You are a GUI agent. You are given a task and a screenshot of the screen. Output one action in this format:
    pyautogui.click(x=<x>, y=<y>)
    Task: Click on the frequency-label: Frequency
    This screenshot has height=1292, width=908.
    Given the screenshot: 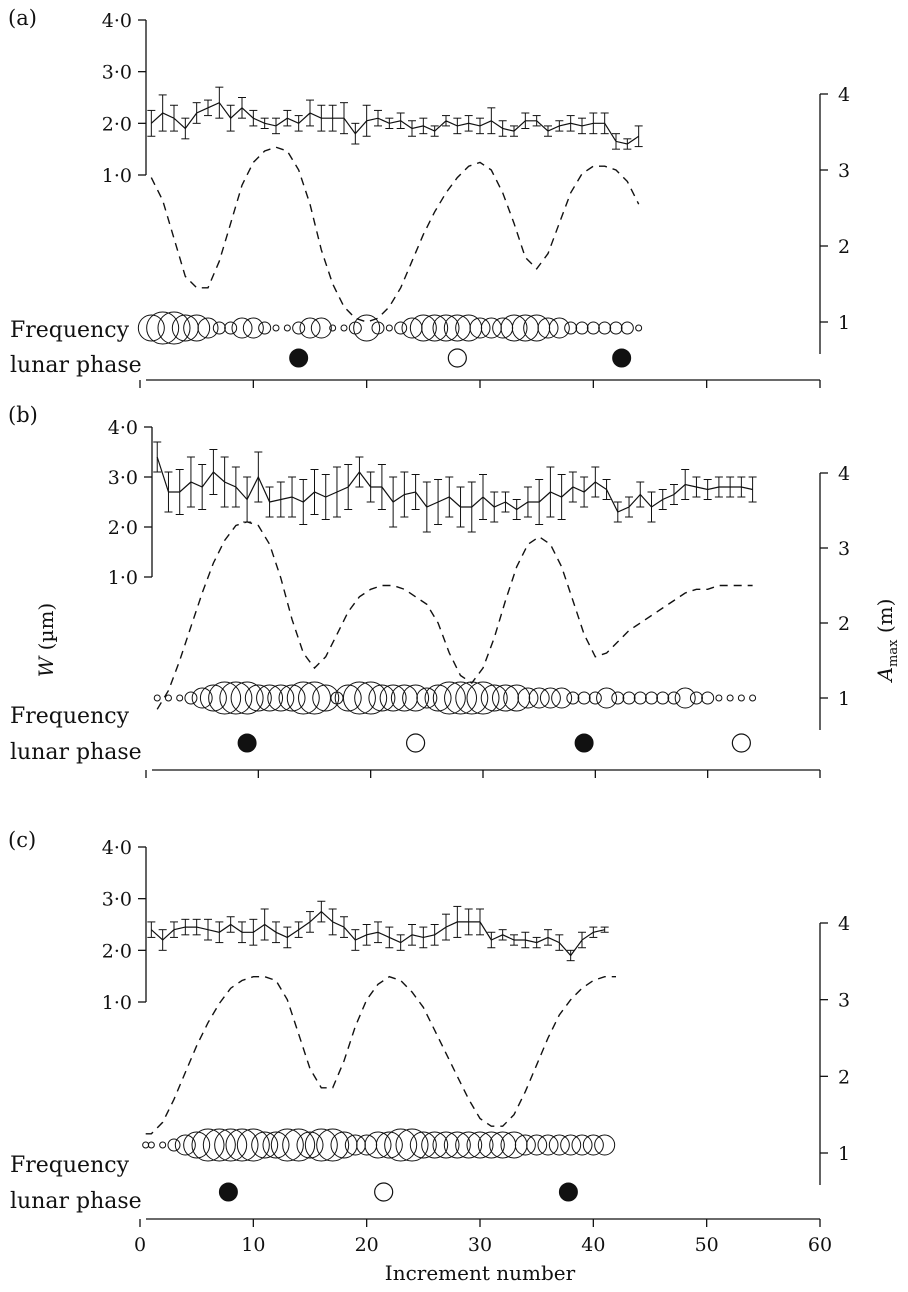 What is the action you would take?
    pyautogui.click(x=70, y=1165)
    